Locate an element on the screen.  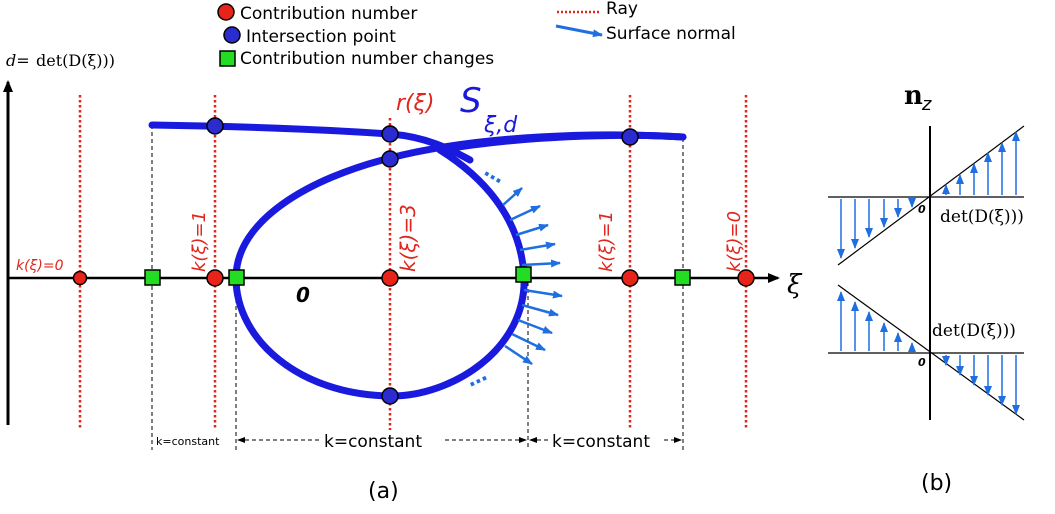
lower-normals is located at coordinates (928, 353).